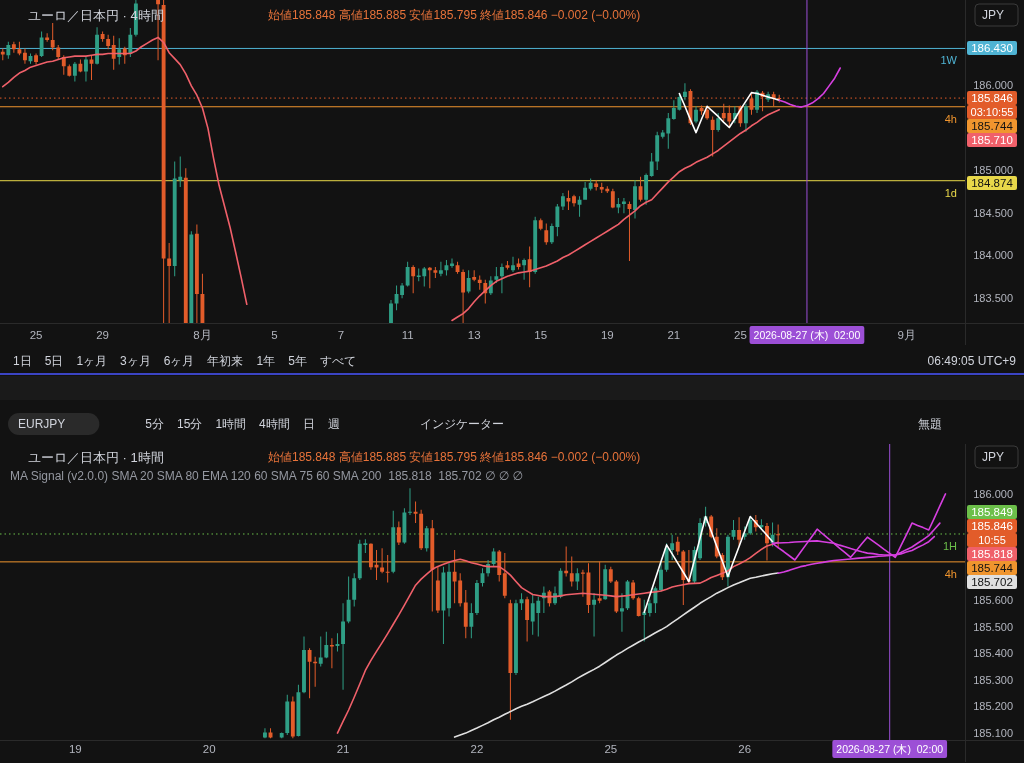  I want to click on text: 1時間, so click(231, 424).